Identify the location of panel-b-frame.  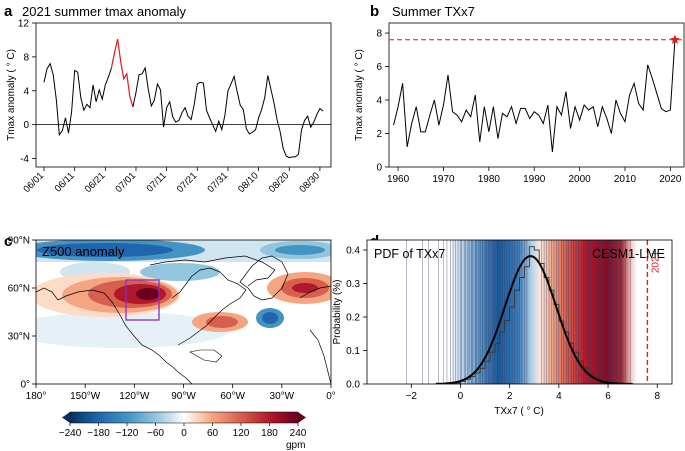
(536, 95).